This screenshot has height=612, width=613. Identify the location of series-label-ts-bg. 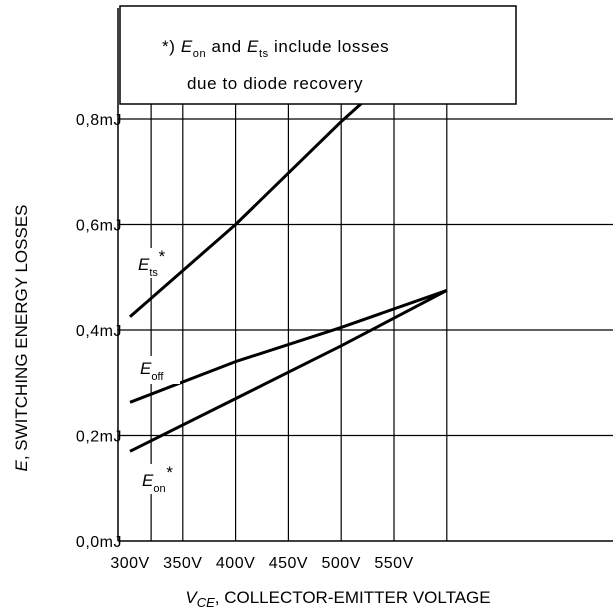
(151, 263).